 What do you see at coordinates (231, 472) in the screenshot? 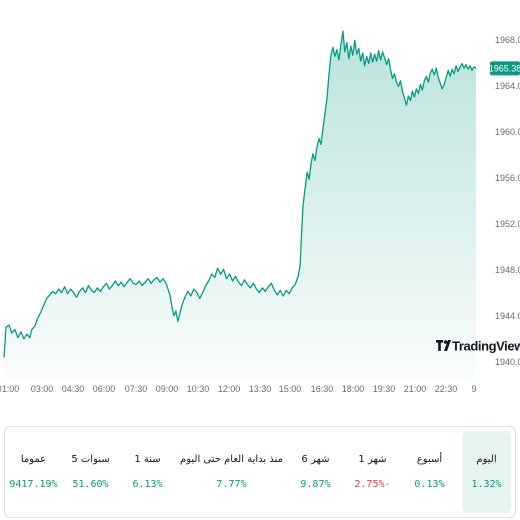
I see `period-tab: منذ بداية العام حتى اليوم 7.77%` at bounding box center [231, 472].